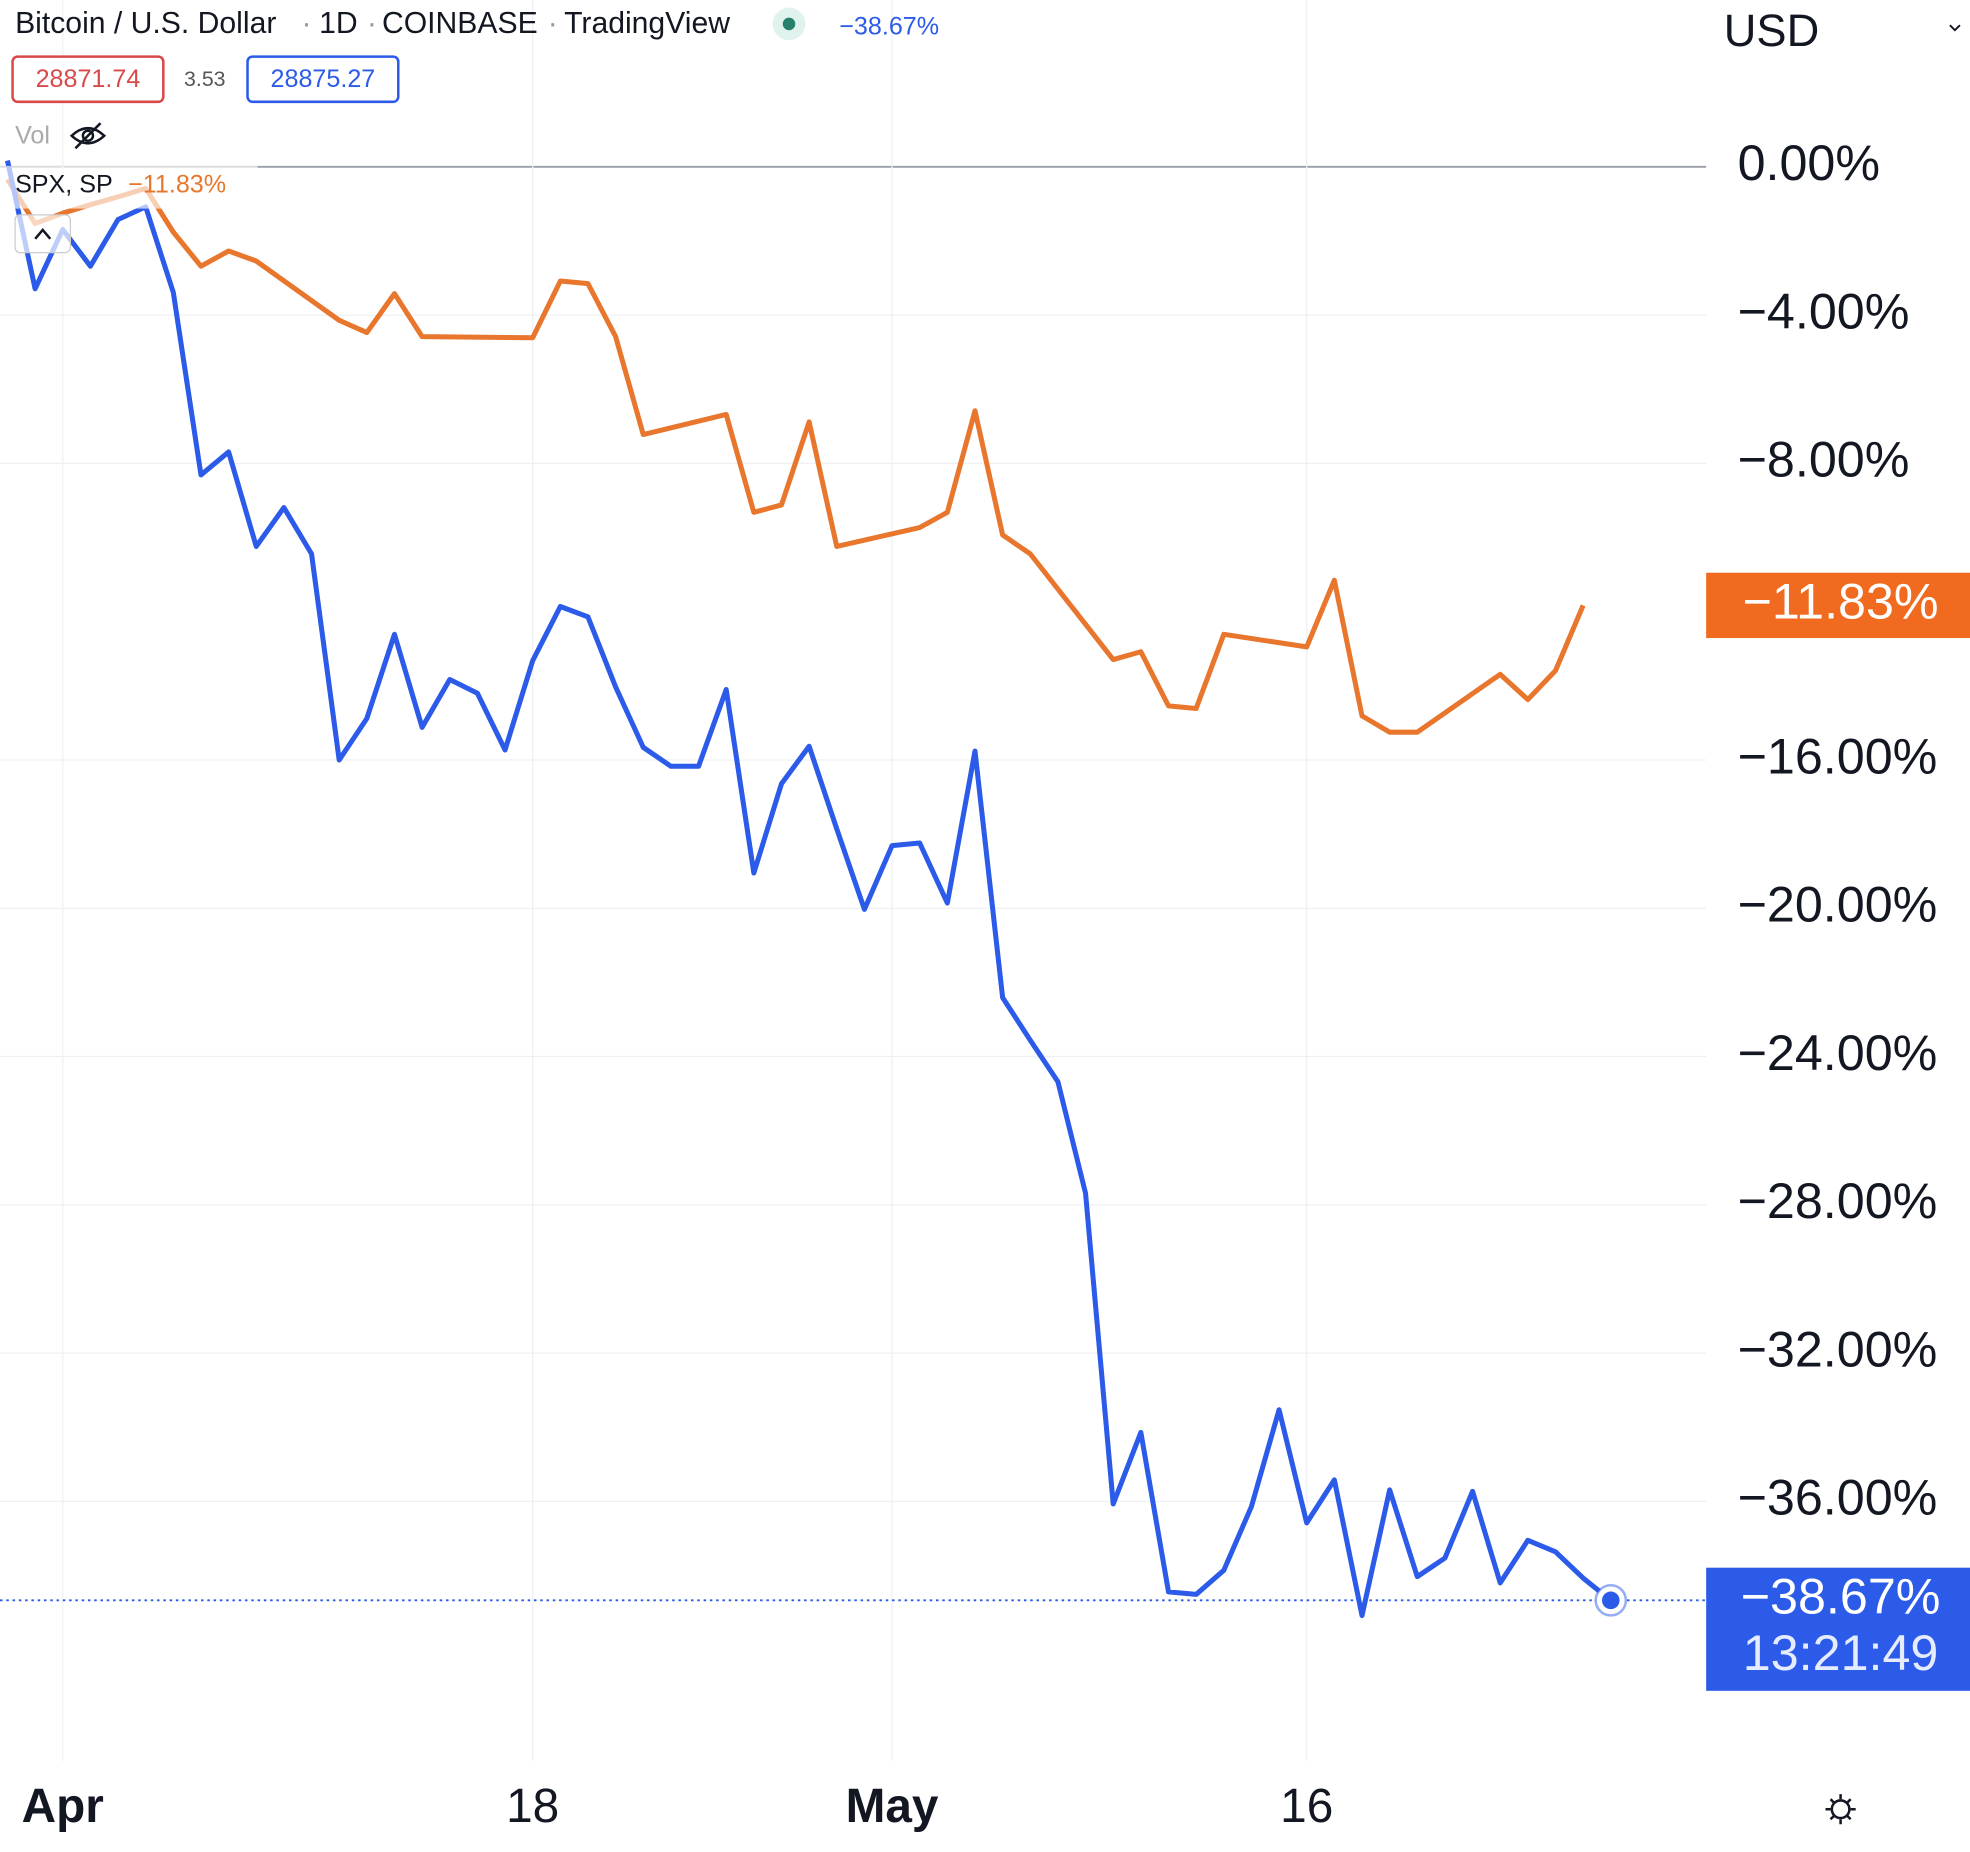  What do you see at coordinates (892, 1806) in the screenshot?
I see `x-tick-label: May` at bounding box center [892, 1806].